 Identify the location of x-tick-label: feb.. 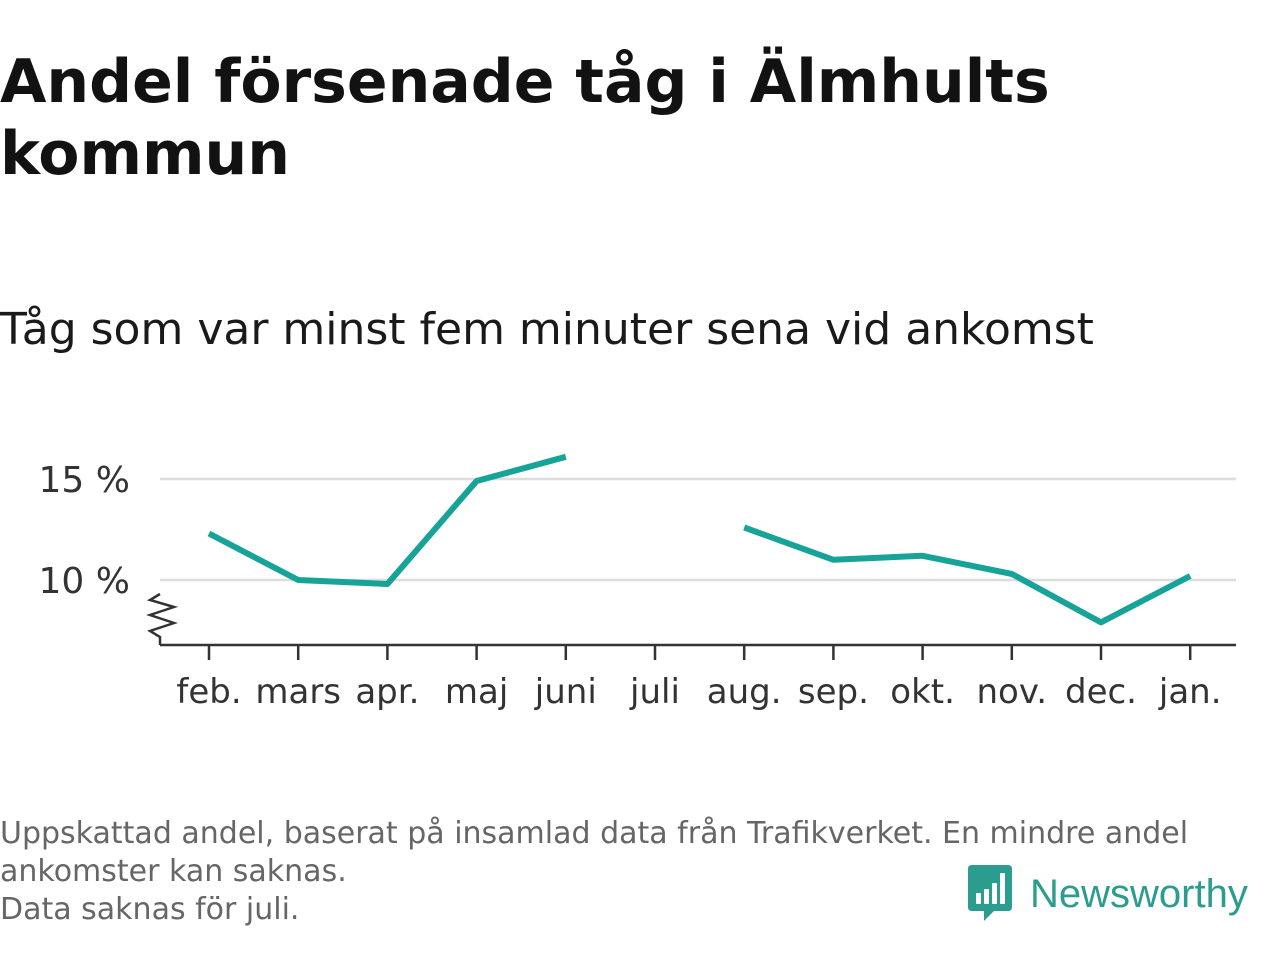
(208, 692).